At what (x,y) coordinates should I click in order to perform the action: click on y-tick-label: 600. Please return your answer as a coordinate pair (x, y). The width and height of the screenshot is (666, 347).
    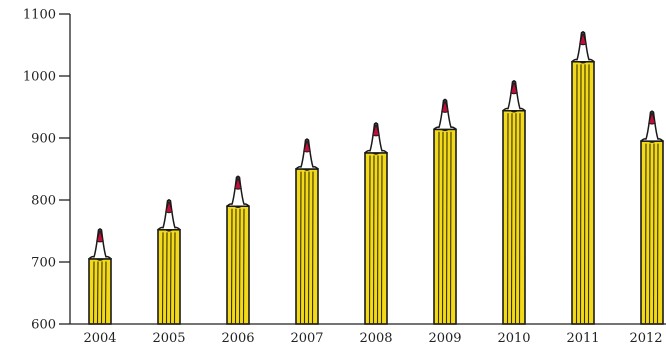
    Looking at the image, I should click on (43, 325).